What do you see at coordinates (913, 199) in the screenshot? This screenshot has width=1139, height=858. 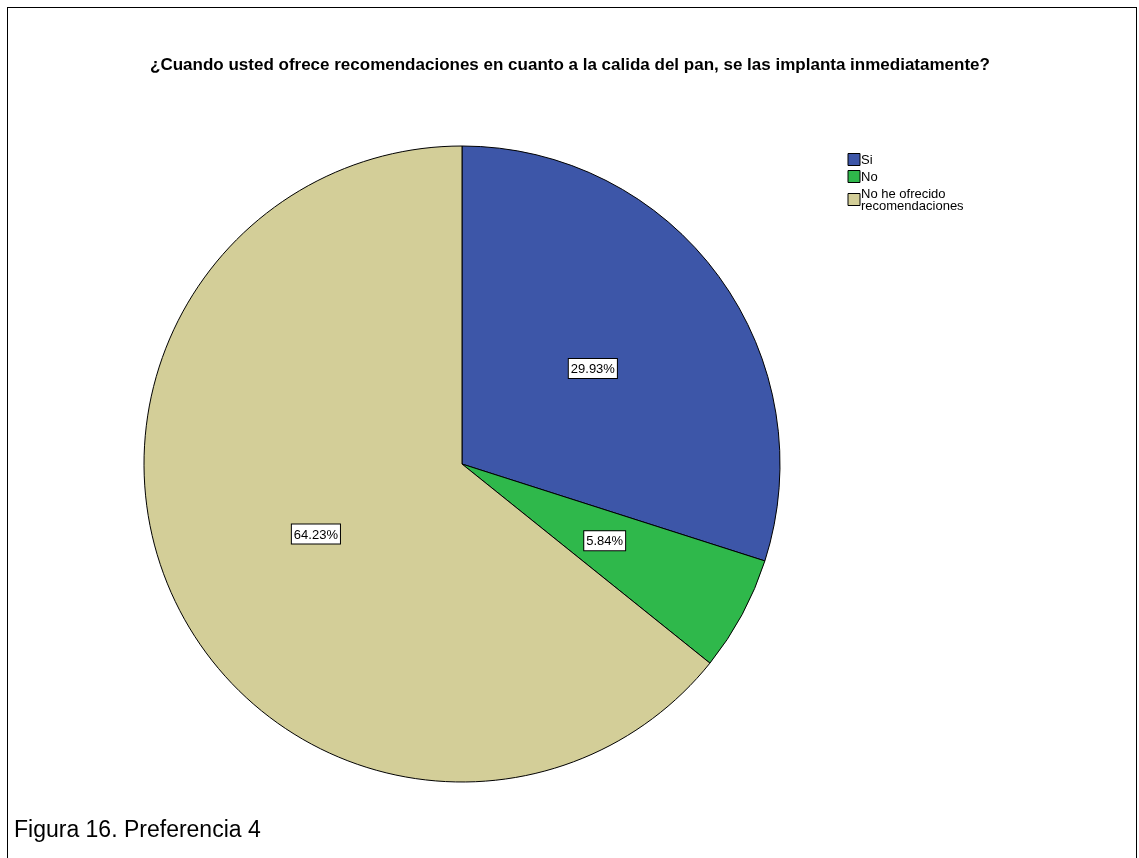 I see `legend-label: No he ofrecido recomendaciones` at bounding box center [913, 199].